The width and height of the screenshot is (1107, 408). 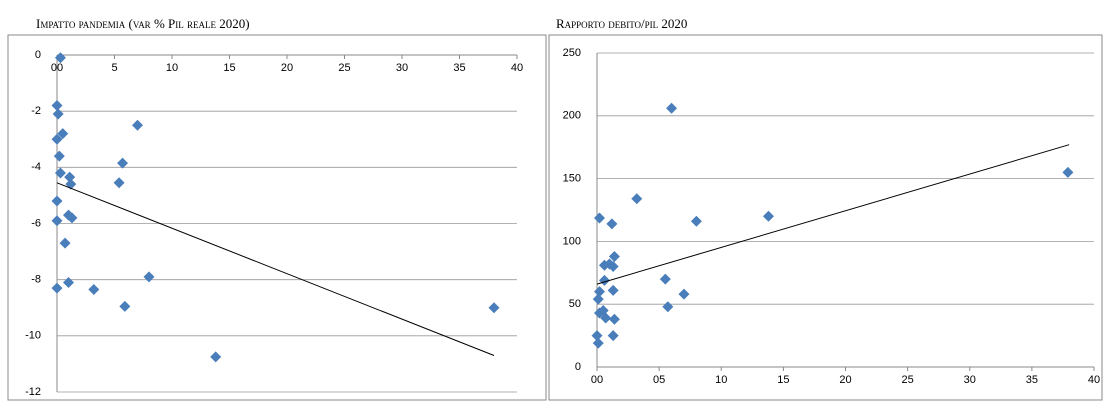 What do you see at coordinates (621, 23) in the screenshot?
I see `chart-title: Rapporto debito/pil 2020` at bounding box center [621, 23].